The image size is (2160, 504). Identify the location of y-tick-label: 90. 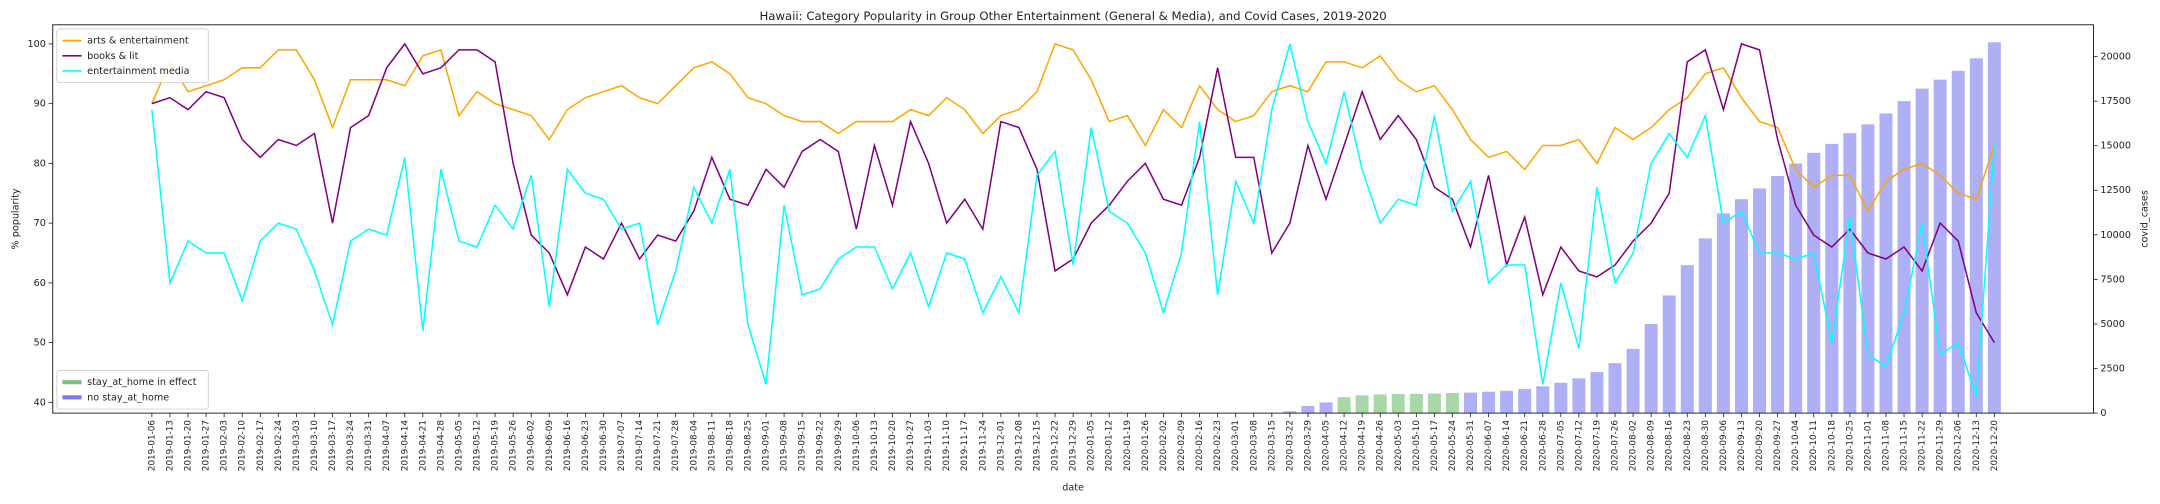
(40, 104).